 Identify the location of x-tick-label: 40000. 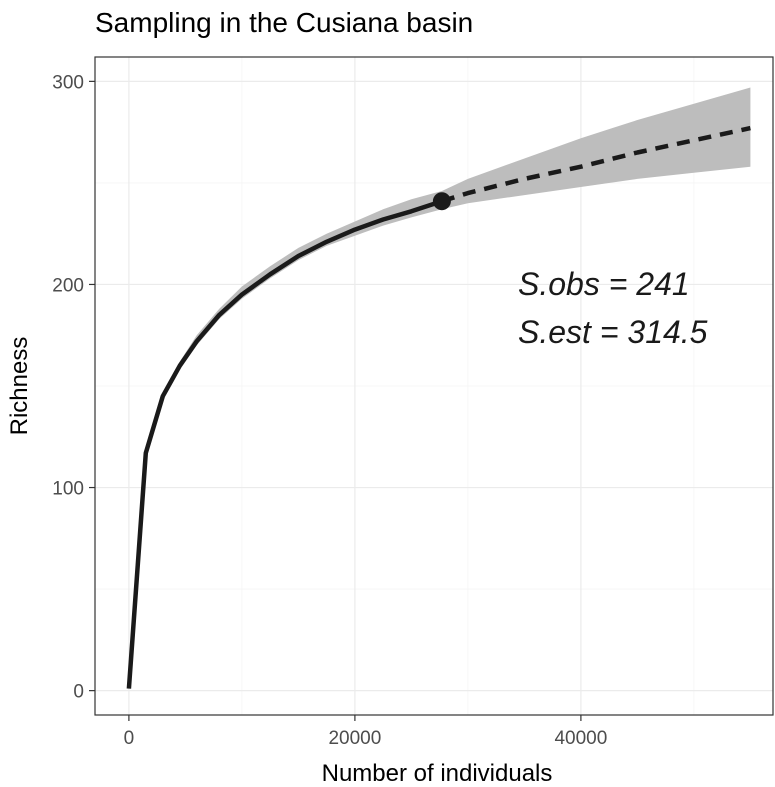
(580, 738).